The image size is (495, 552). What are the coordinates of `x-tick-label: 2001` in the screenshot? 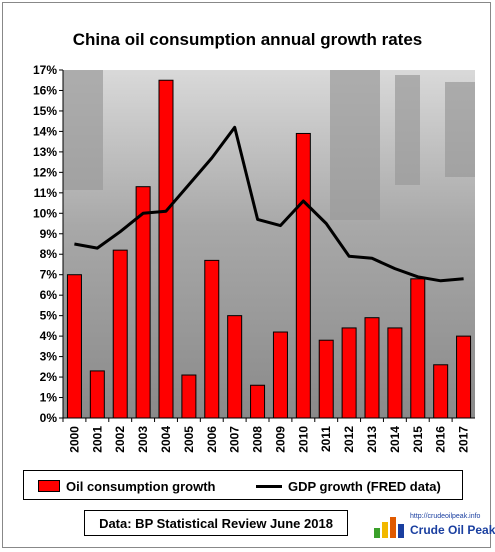 It's located at (97, 439).